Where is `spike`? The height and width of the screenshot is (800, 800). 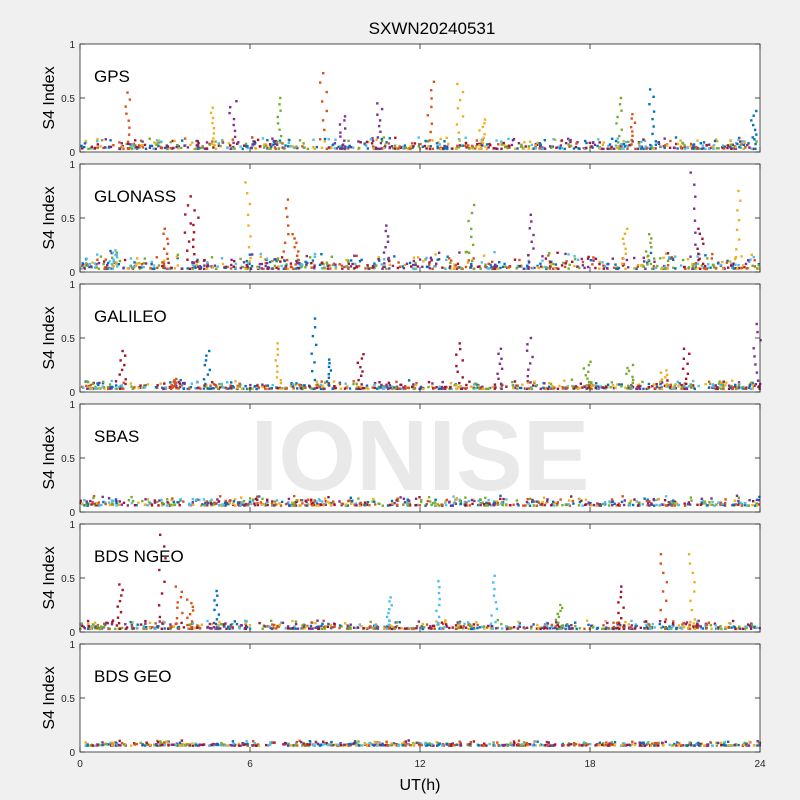 spike is located at coordinates (329, 374).